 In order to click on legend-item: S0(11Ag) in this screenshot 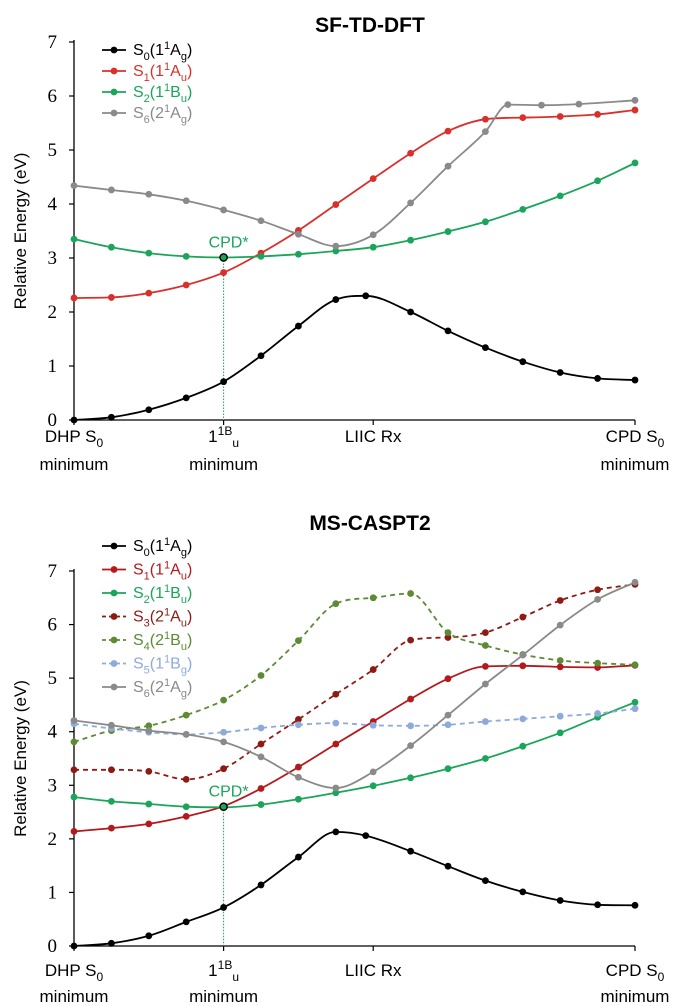, I will do `click(147, 547)`.